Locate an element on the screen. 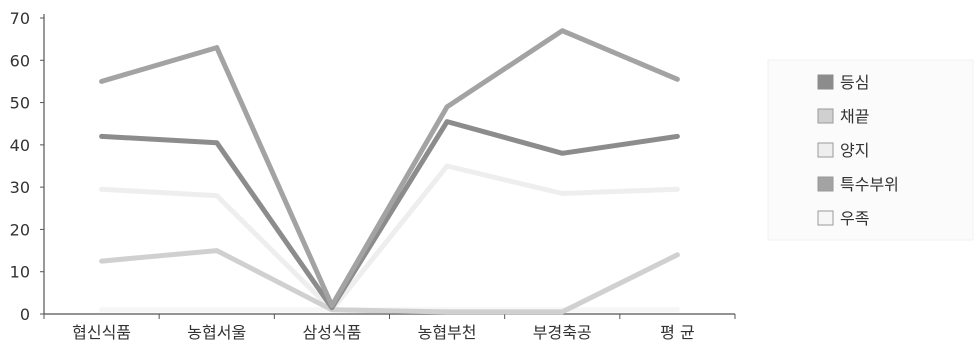  x-tick-label: 부경축공 is located at coordinates (562, 332).